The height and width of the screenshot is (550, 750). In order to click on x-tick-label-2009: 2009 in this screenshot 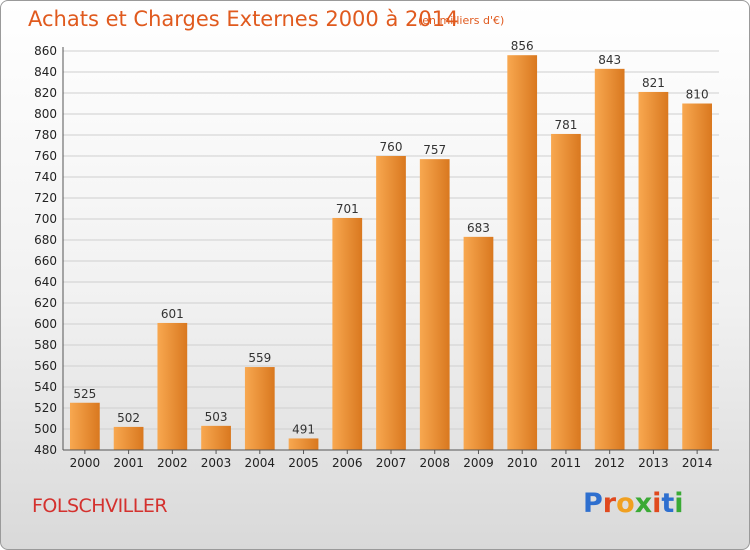, I will do `click(478, 463)`.